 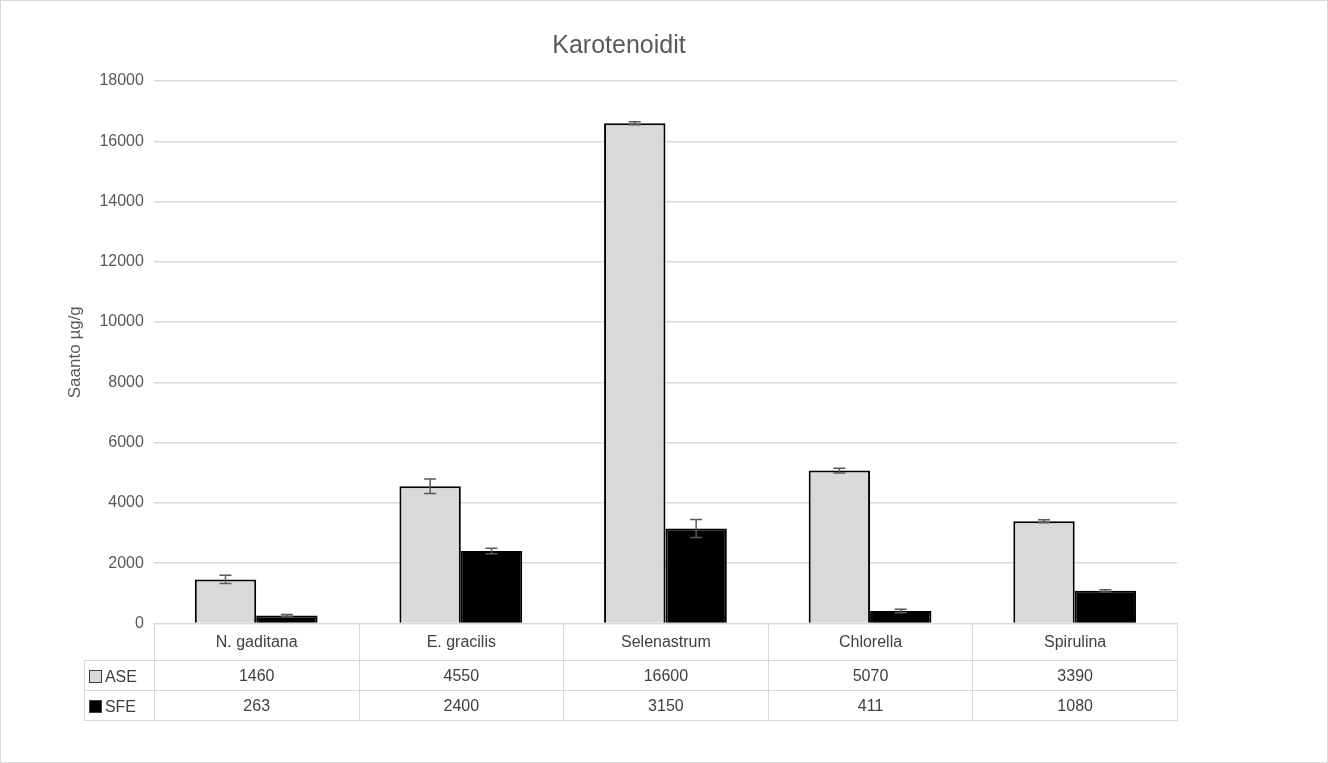 I want to click on y-tick-label: 14000, so click(x=121, y=200).